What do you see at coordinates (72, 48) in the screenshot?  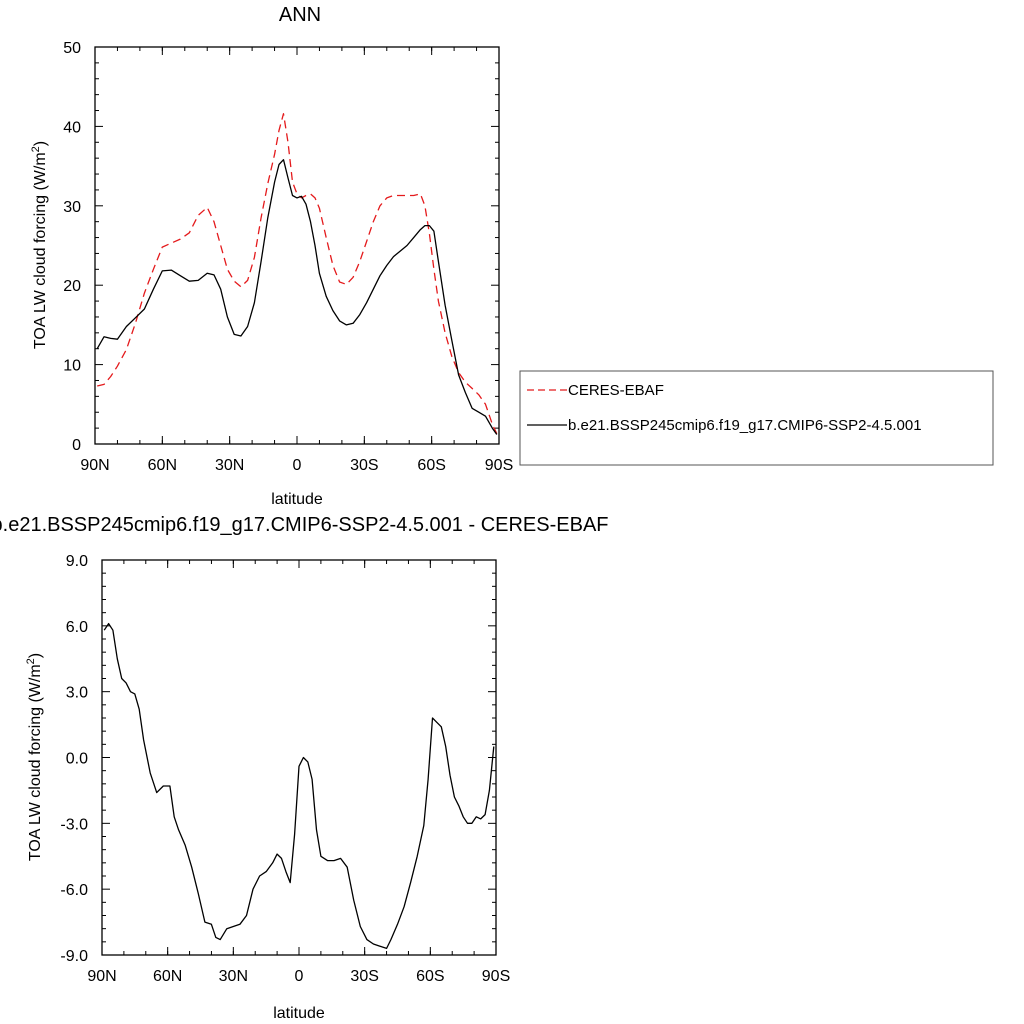 I see `top-y-tick-label: 50` at bounding box center [72, 48].